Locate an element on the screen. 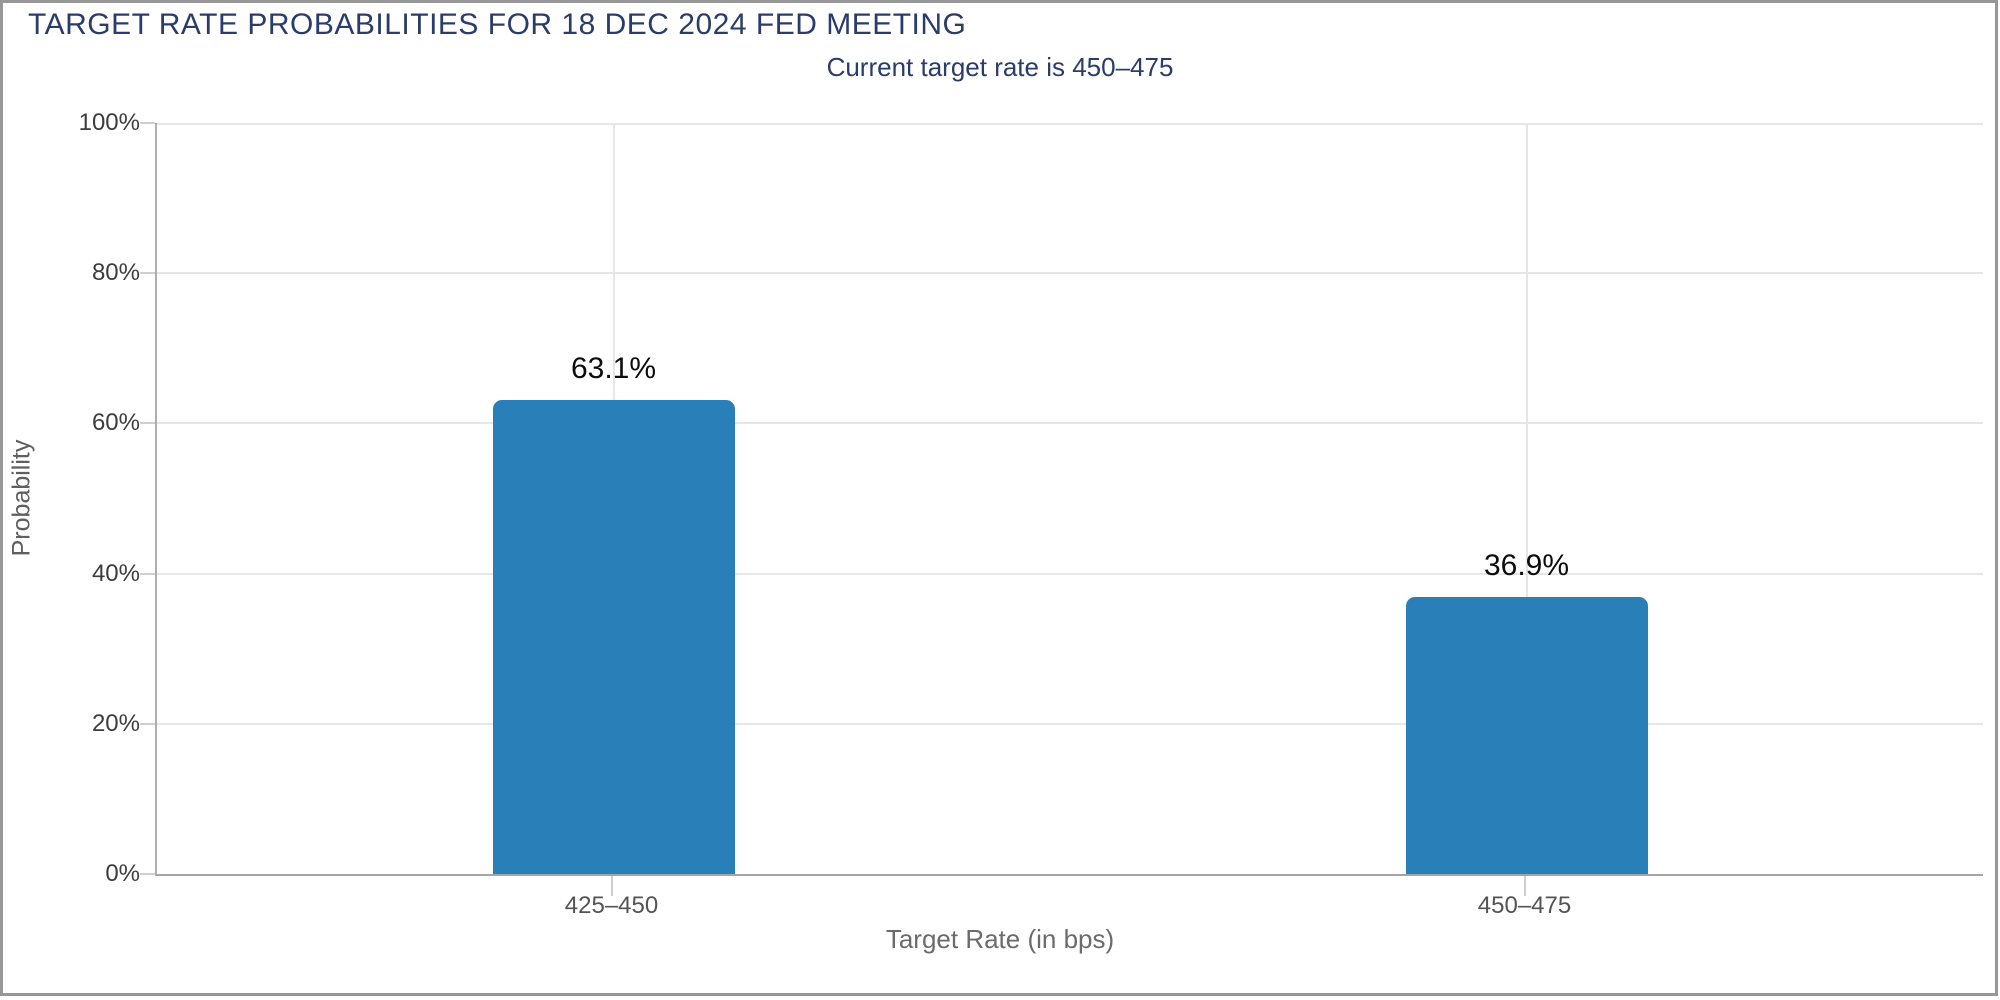  bar-value-label: 36.9% is located at coordinates (1526, 565).